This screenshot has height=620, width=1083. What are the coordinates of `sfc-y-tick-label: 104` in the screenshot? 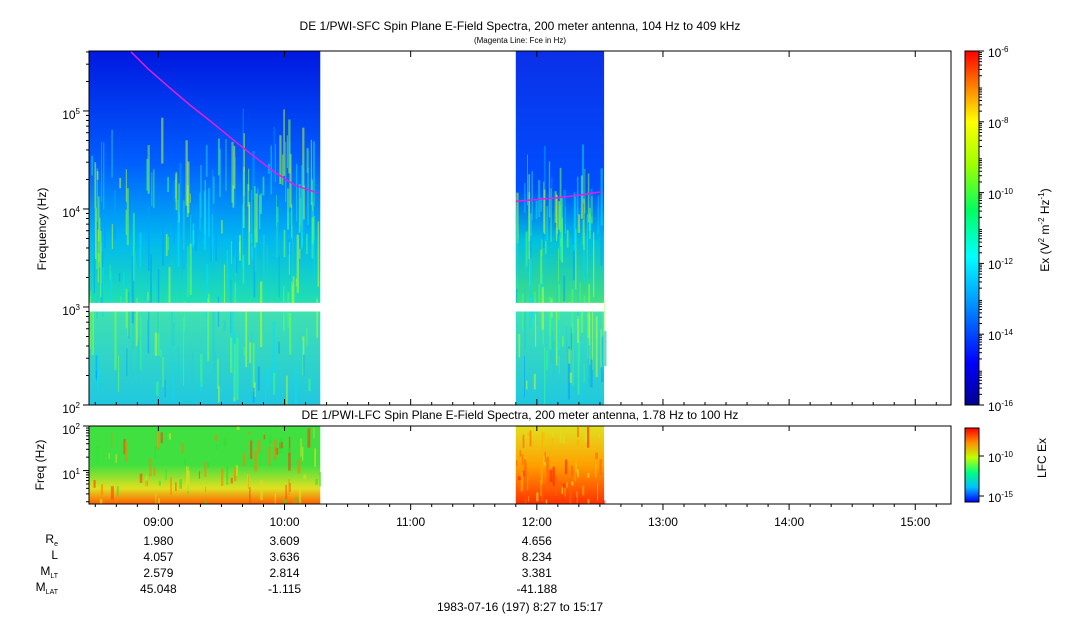 It's located at (71, 212).